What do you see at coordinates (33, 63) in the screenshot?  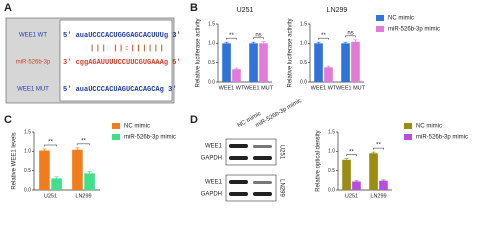 I see `row-label: miR-526b-3p` at bounding box center [33, 63].